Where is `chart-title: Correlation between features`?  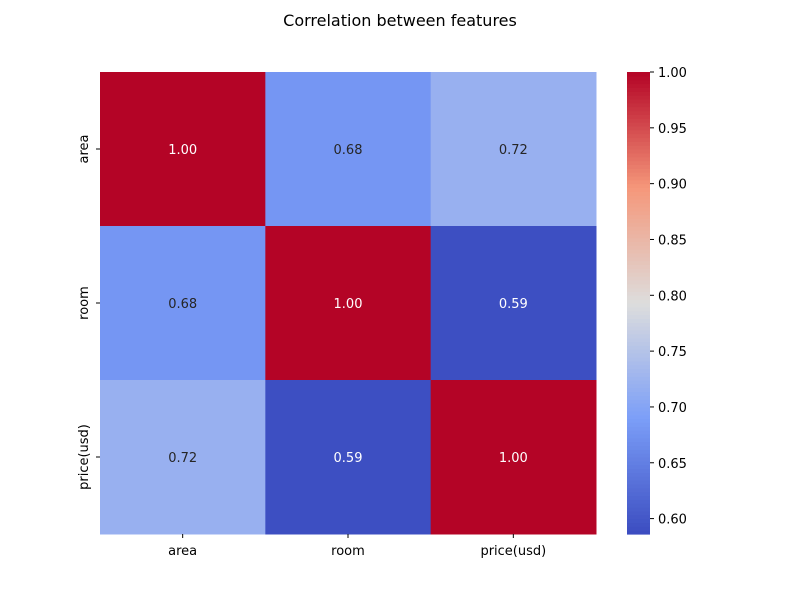 chart-title: Correlation between features is located at coordinates (400, 20).